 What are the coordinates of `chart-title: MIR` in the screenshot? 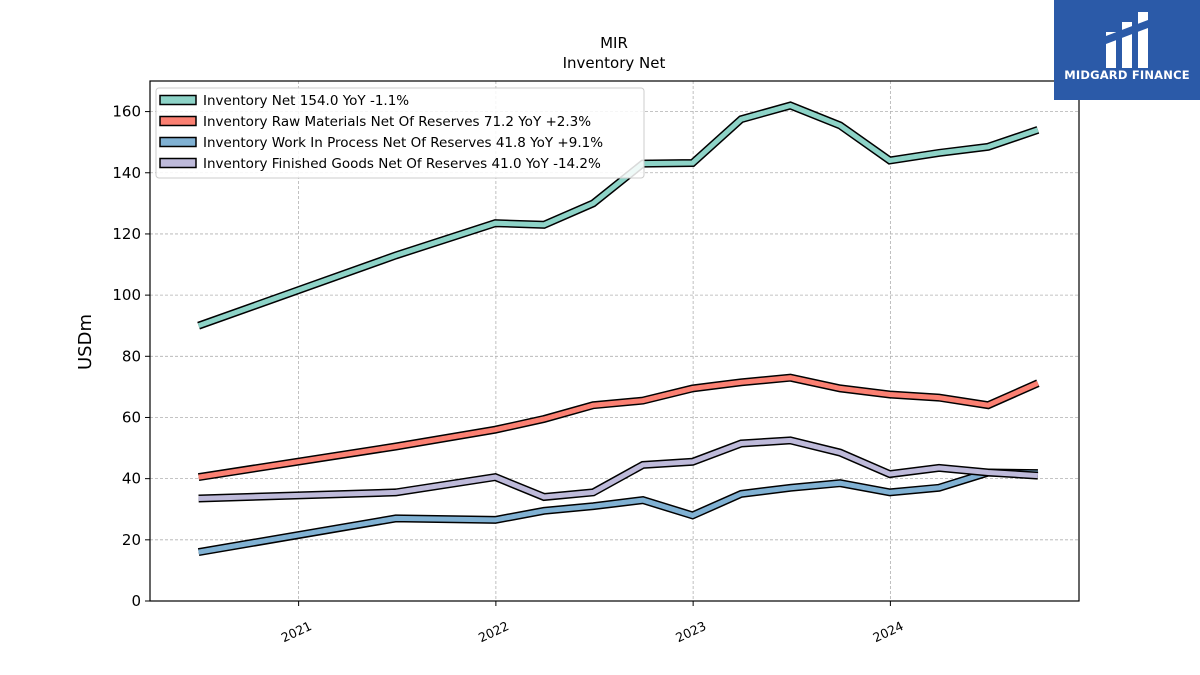 It's located at (614, 43).